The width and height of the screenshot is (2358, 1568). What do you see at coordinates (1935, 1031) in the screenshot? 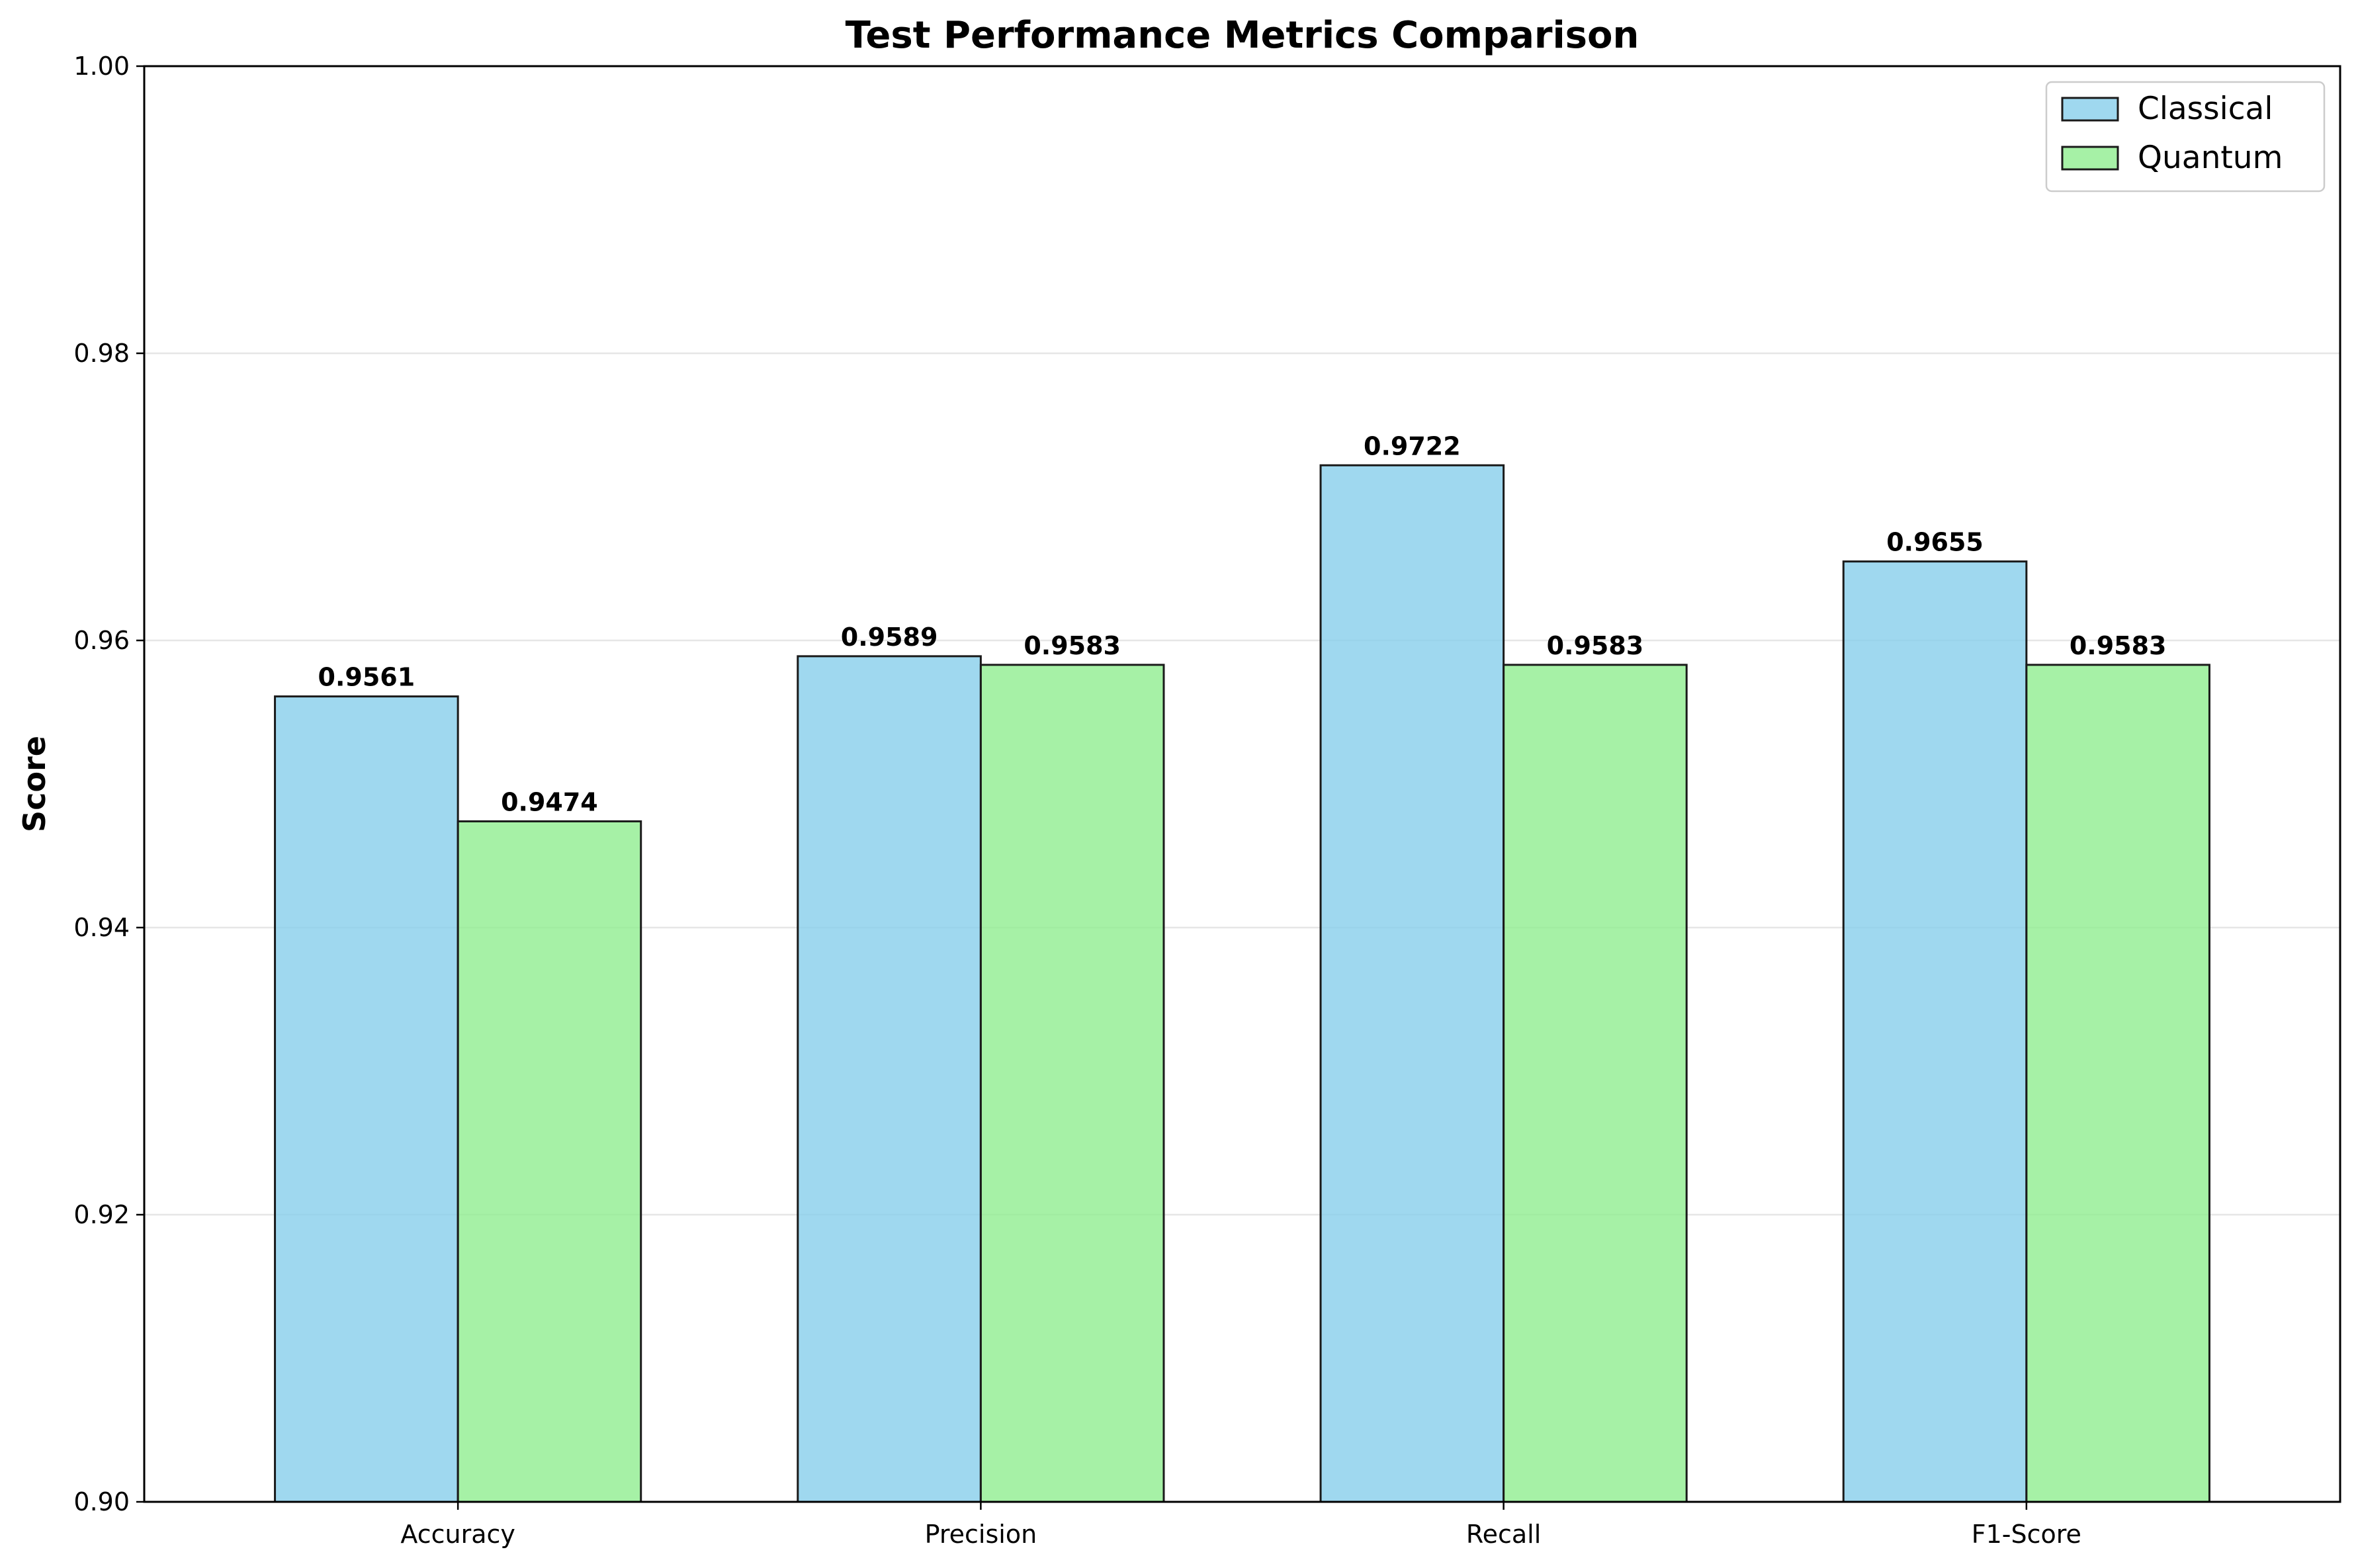
I see `bar-classical-f1-score` at bounding box center [1935, 1031].